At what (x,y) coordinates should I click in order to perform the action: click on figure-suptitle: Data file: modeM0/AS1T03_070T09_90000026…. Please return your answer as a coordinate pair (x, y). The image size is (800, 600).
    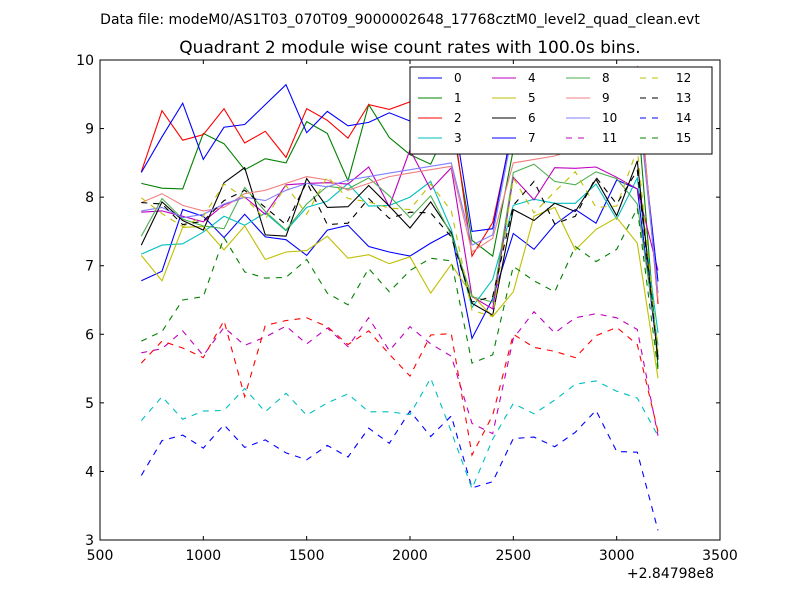
    Looking at the image, I should click on (400, 20).